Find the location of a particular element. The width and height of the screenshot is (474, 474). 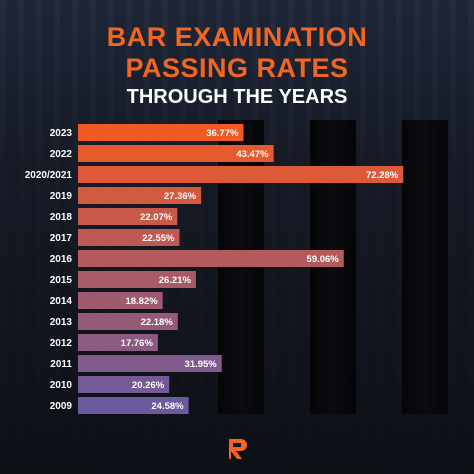

data-label: 43.47% is located at coordinates (252, 154).